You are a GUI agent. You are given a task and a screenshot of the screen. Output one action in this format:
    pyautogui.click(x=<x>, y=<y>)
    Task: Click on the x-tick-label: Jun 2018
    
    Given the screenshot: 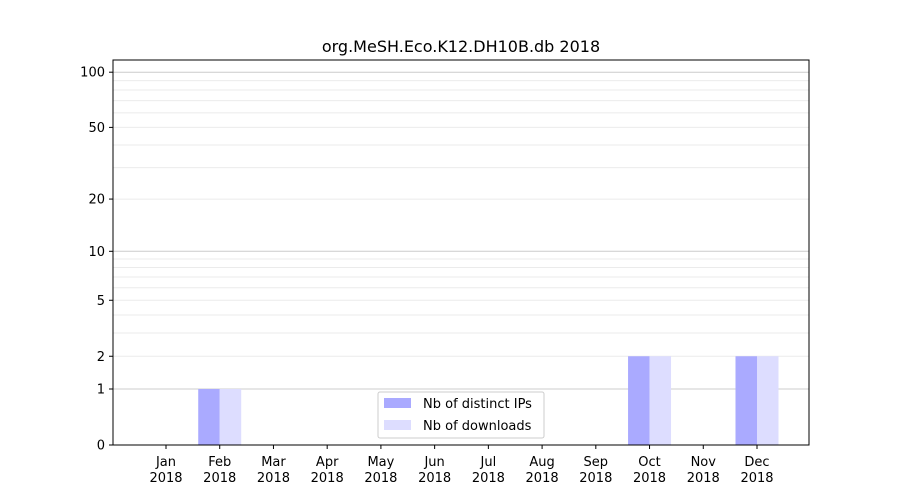 What is the action you would take?
    pyautogui.click(x=434, y=470)
    